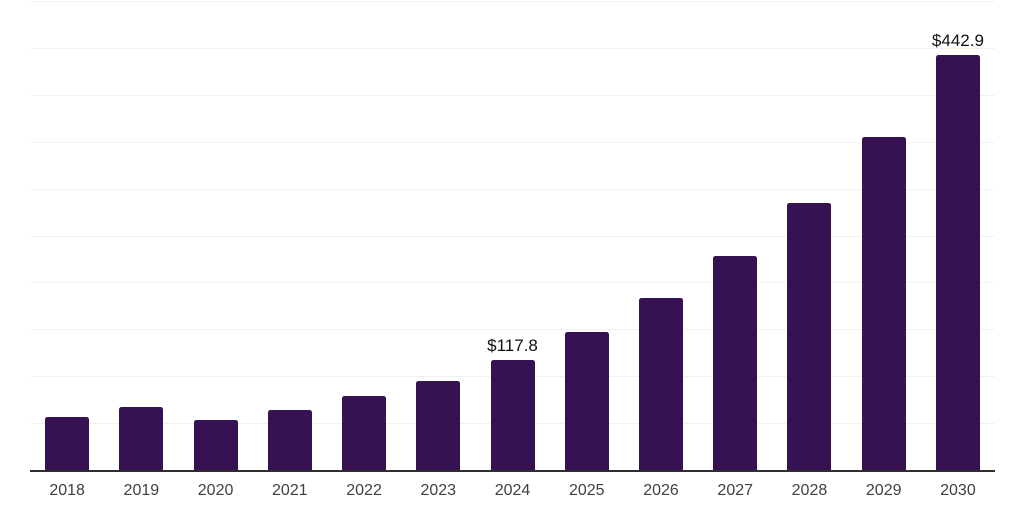  I want to click on bar-2023, so click(438, 425).